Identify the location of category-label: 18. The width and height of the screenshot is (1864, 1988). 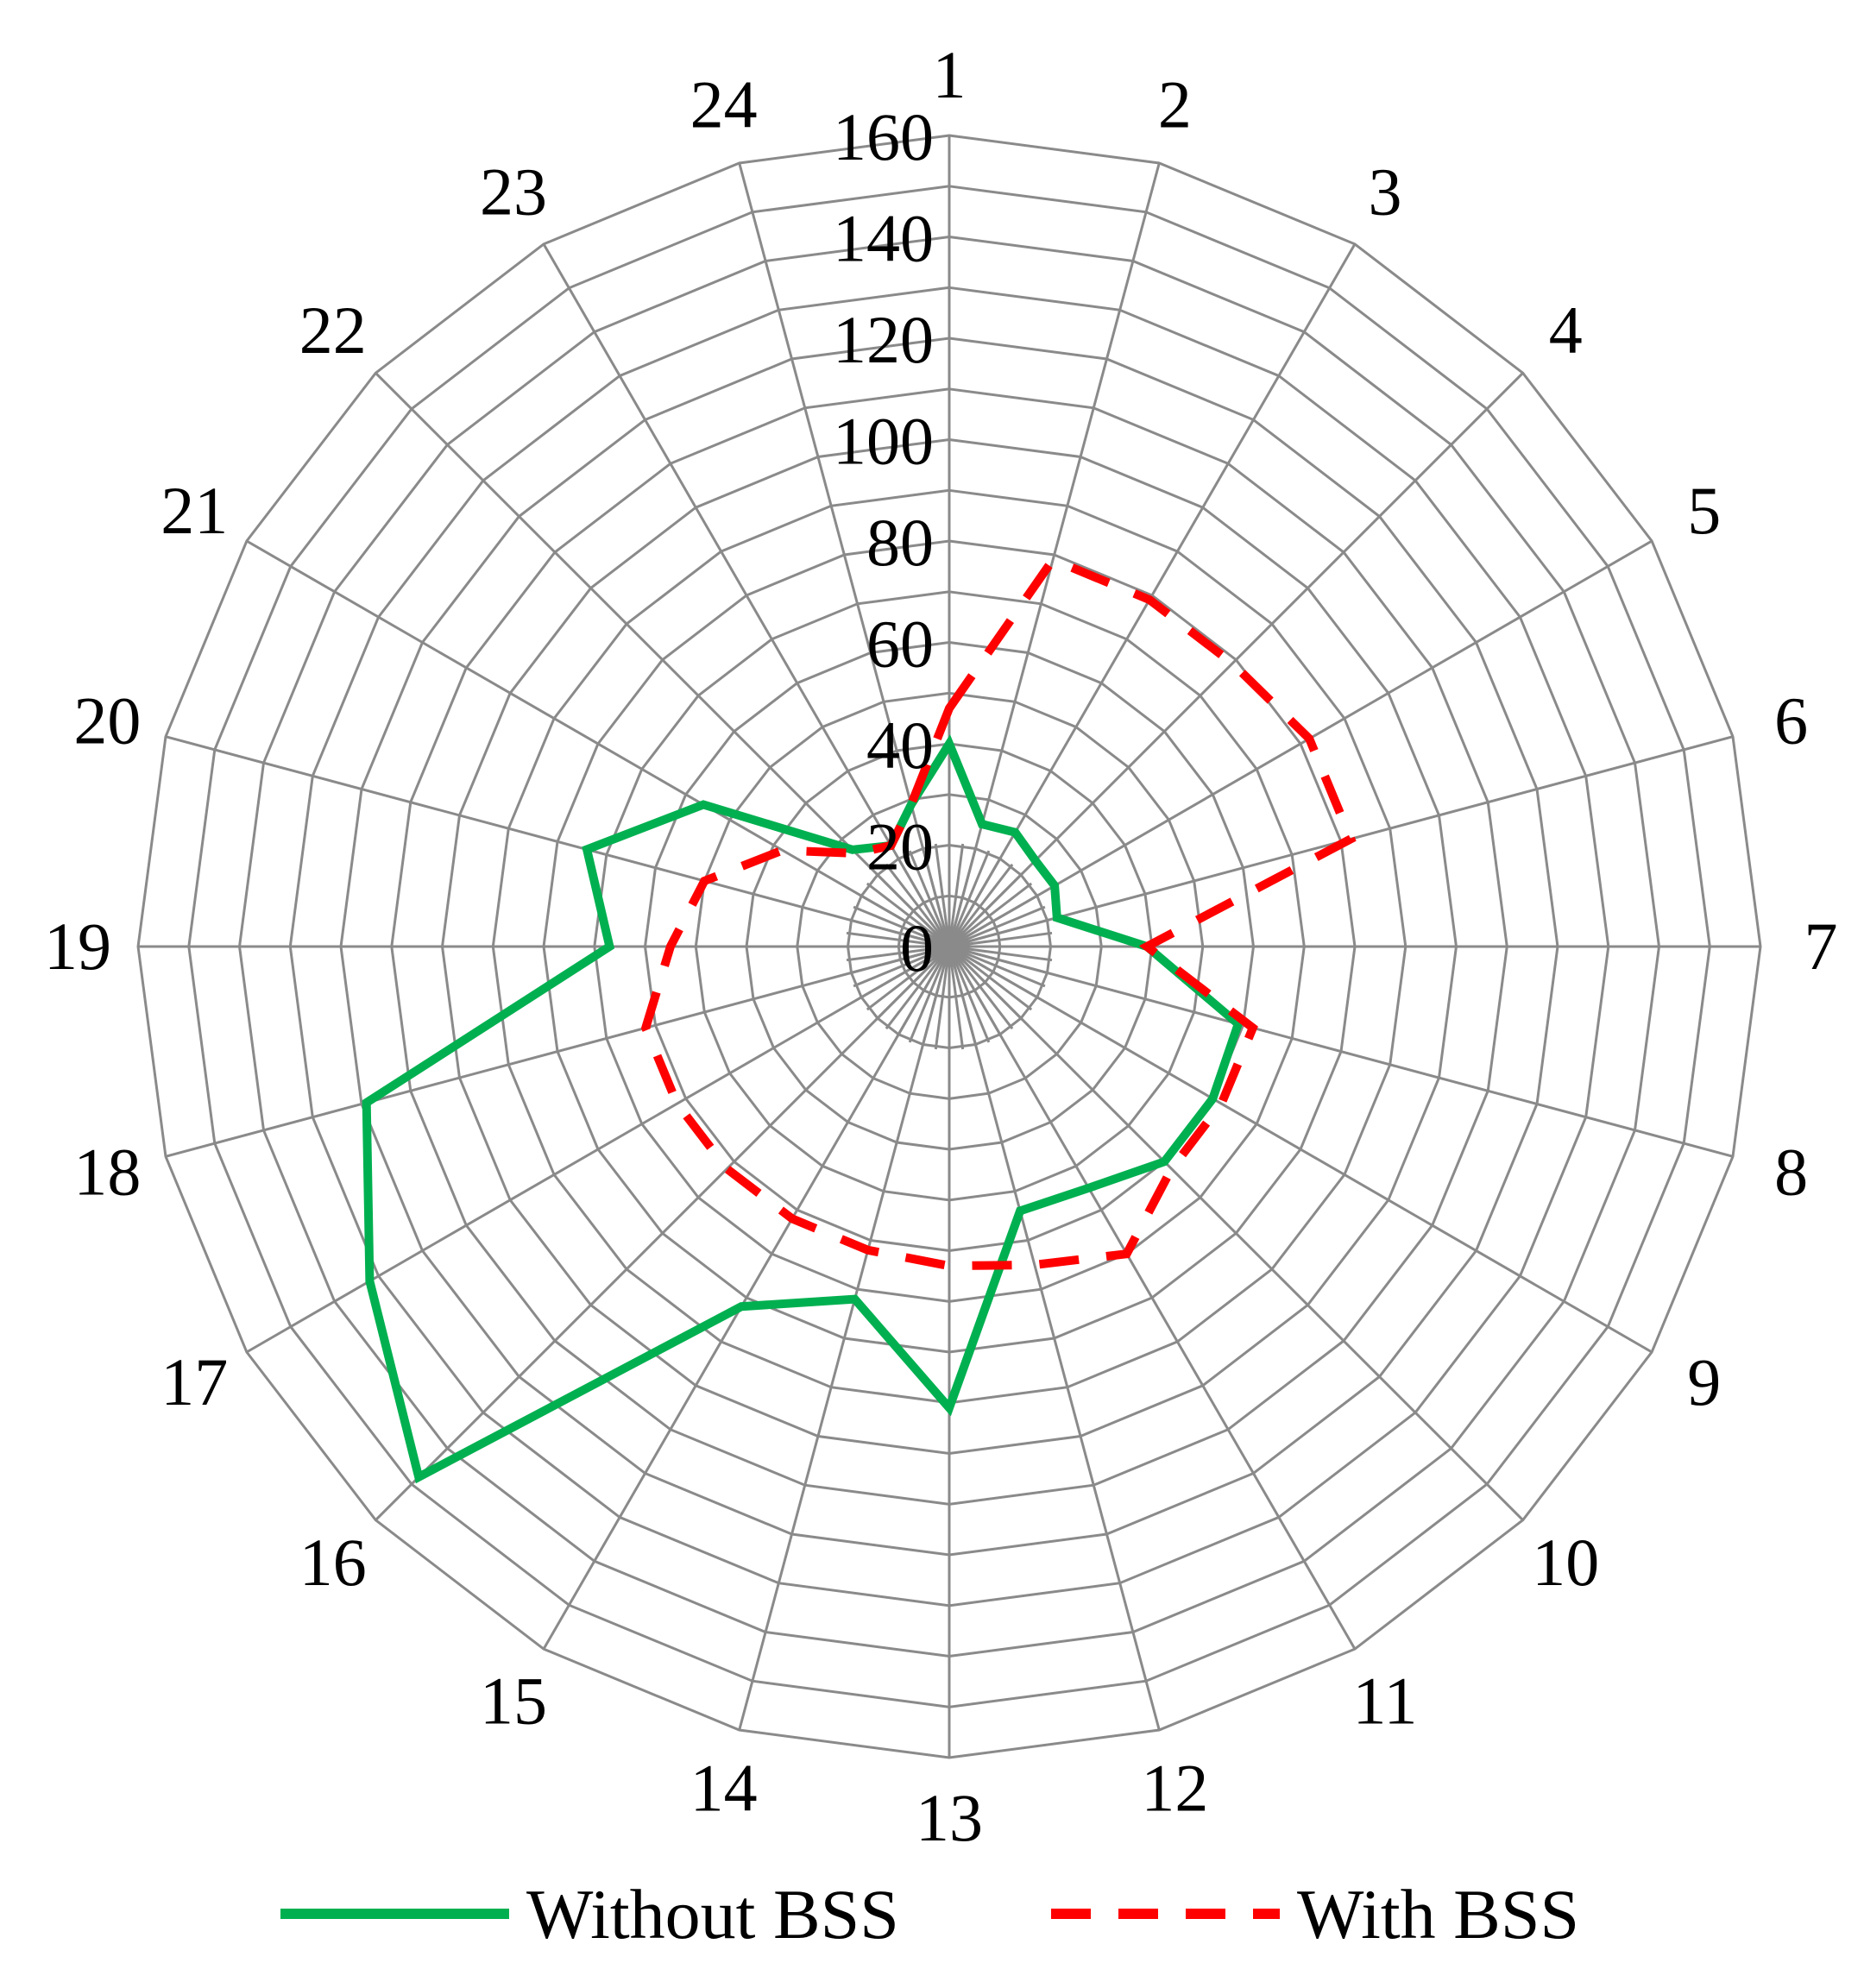
(107, 1171).